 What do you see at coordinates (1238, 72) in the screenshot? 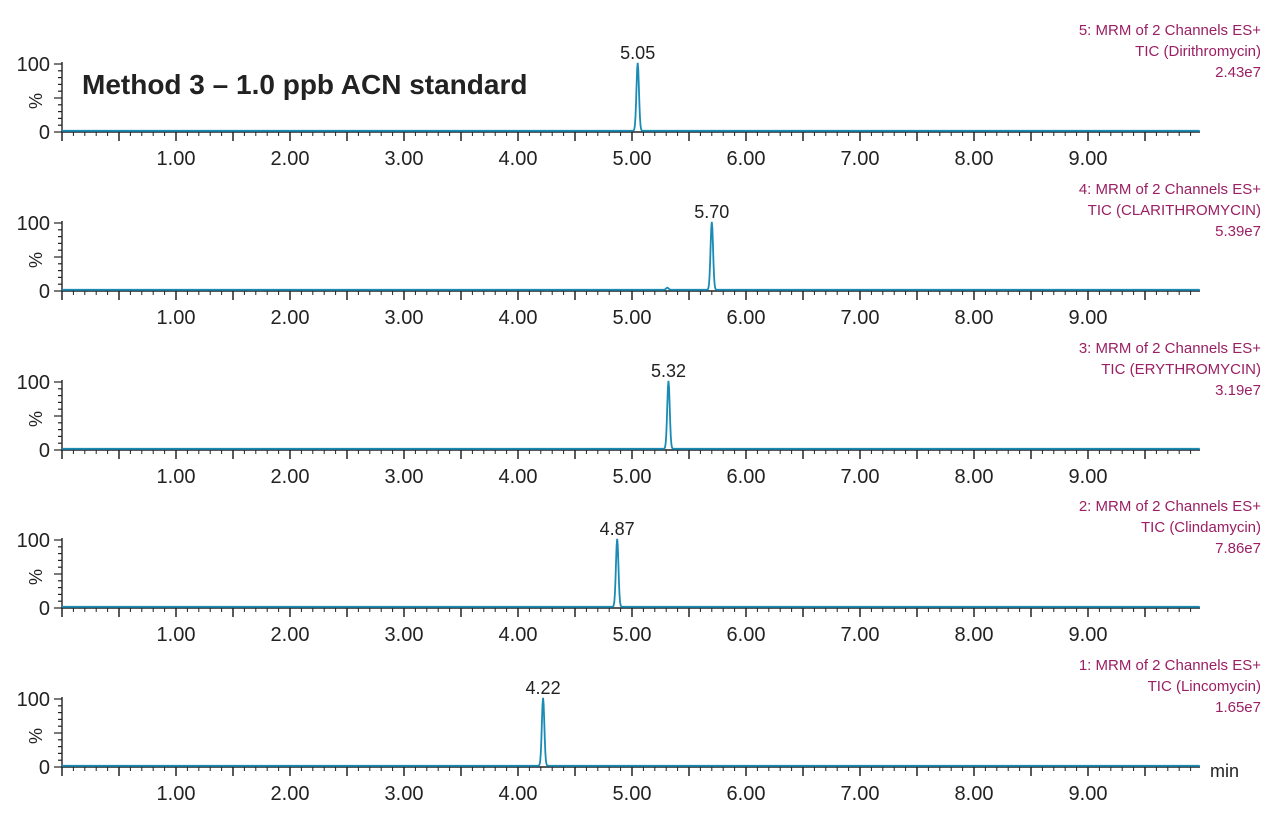
I see `channel-info-line: 2.43e7` at bounding box center [1238, 72].